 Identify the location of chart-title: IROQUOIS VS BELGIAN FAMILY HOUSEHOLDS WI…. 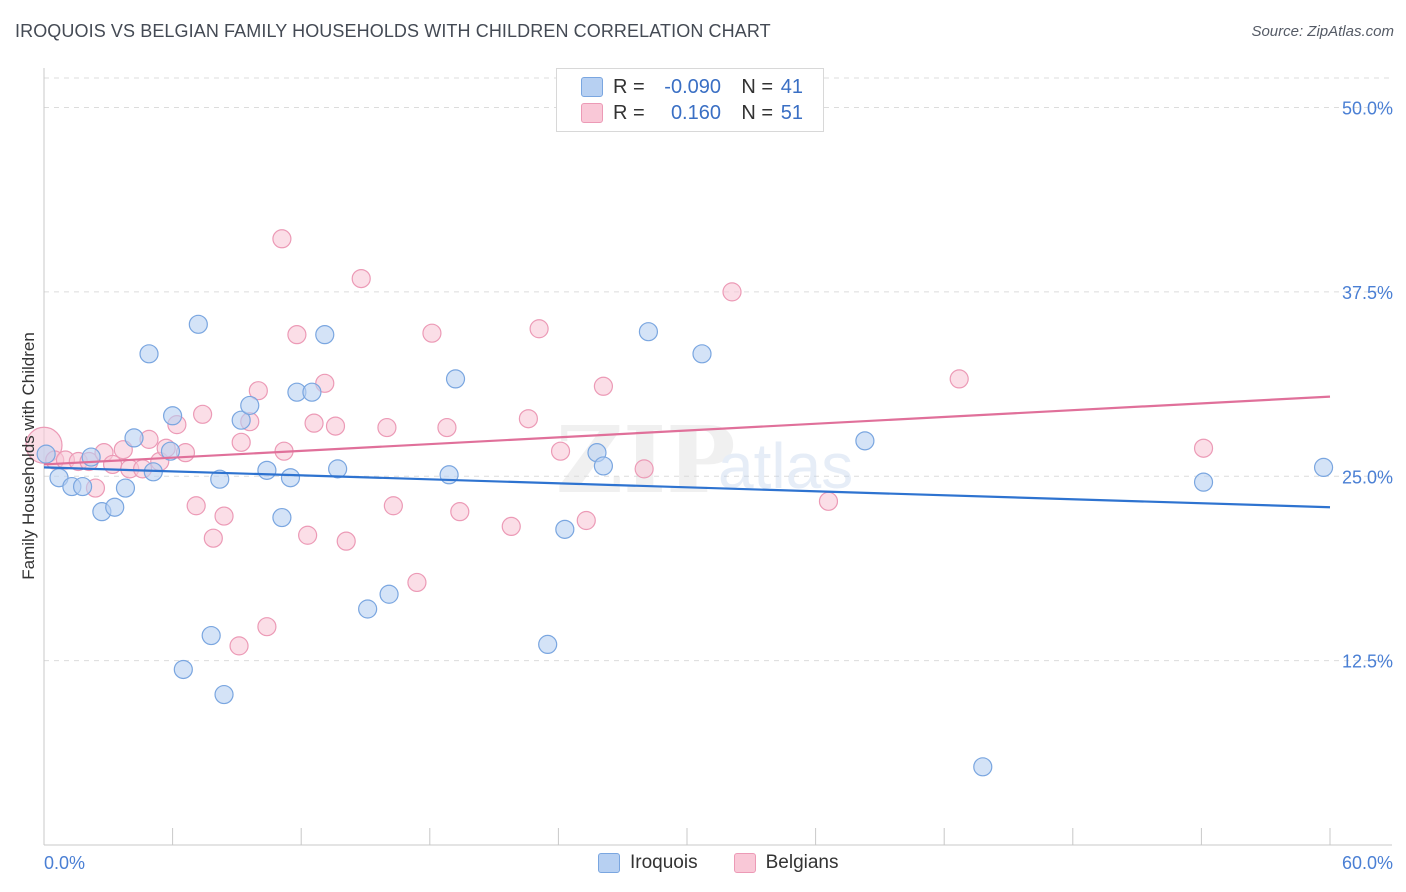
(393, 31).